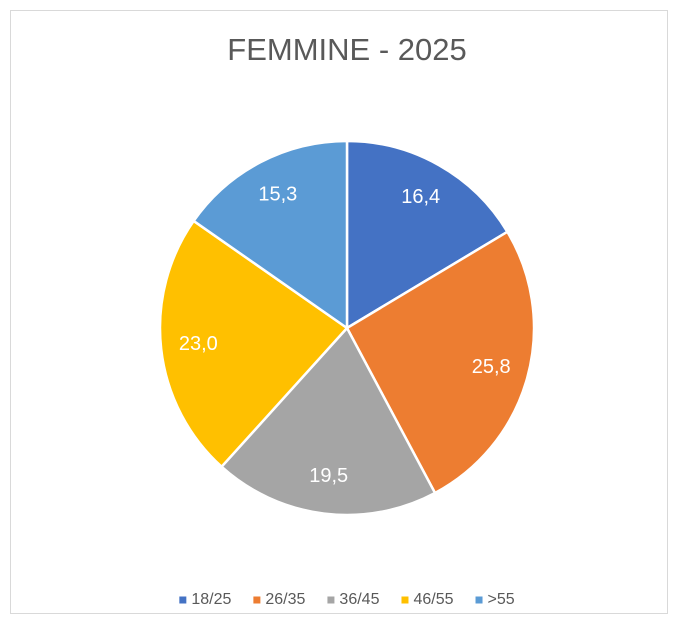 Image resolution: width=678 pixels, height=624 pixels. What do you see at coordinates (433, 599) in the screenshot?
I see `legend-label: 46/55` at bounding box center [433, 599].